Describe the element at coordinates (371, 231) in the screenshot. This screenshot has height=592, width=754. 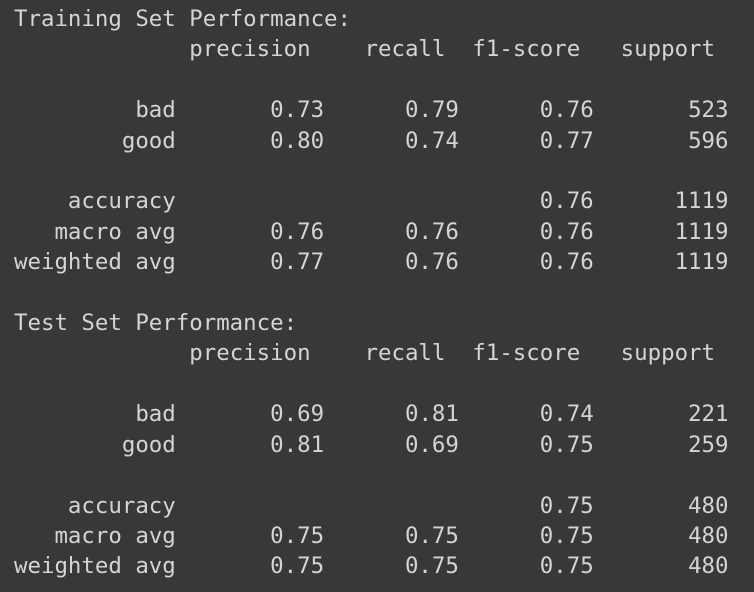
I see `train-row-macro-avg: macro avg 0.76 0.76 0.76 1119` at that location.